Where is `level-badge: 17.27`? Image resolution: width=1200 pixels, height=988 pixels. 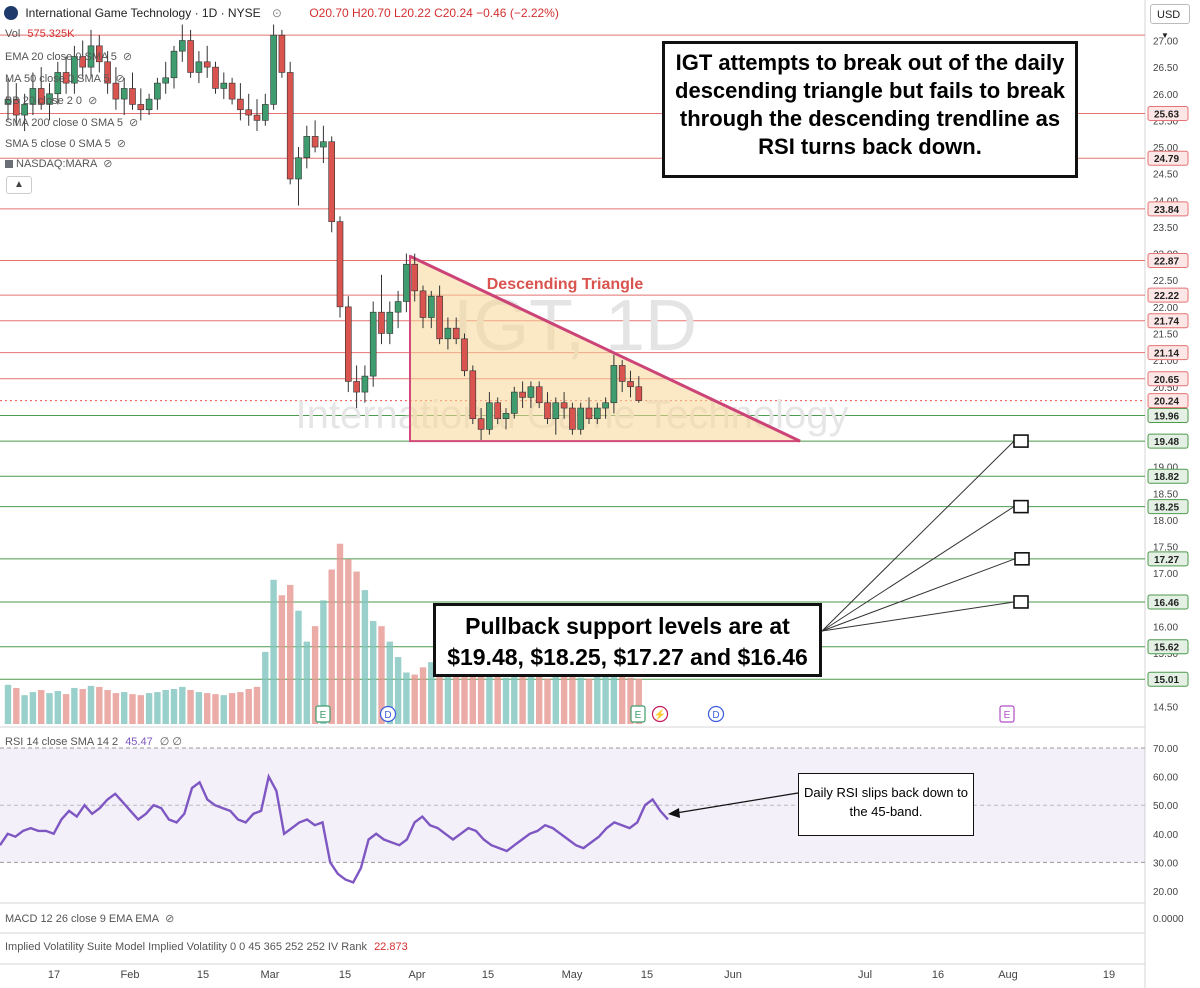 level-badge: 17.27 is located at coordinates (1168, 559).